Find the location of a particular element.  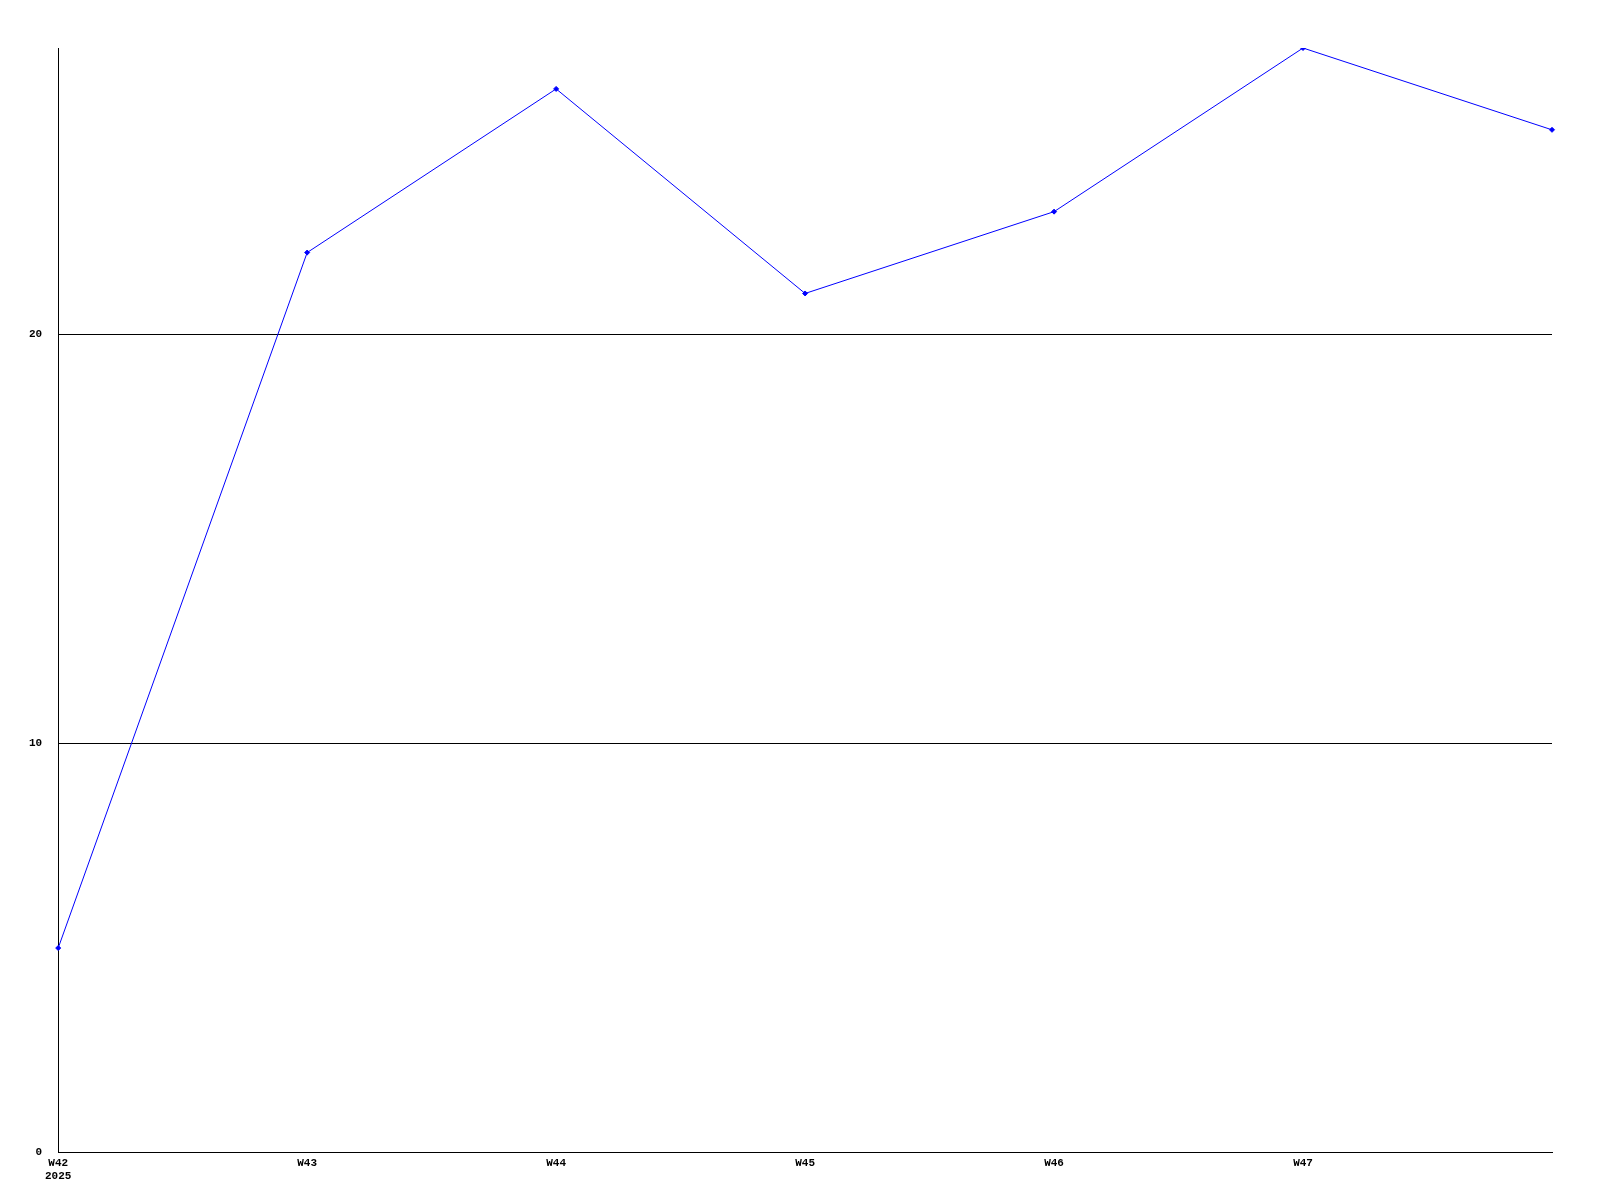

x-tick-label: W45 is located at coordinates (805, 1162).